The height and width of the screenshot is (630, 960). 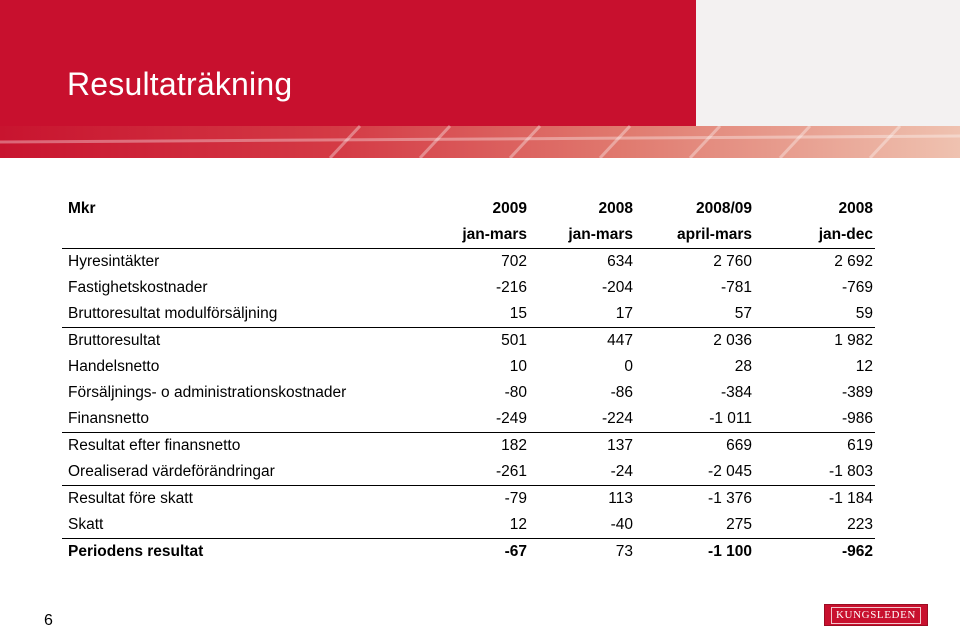 I want to click on row-value: 2 036, so click(x=732, y=340).